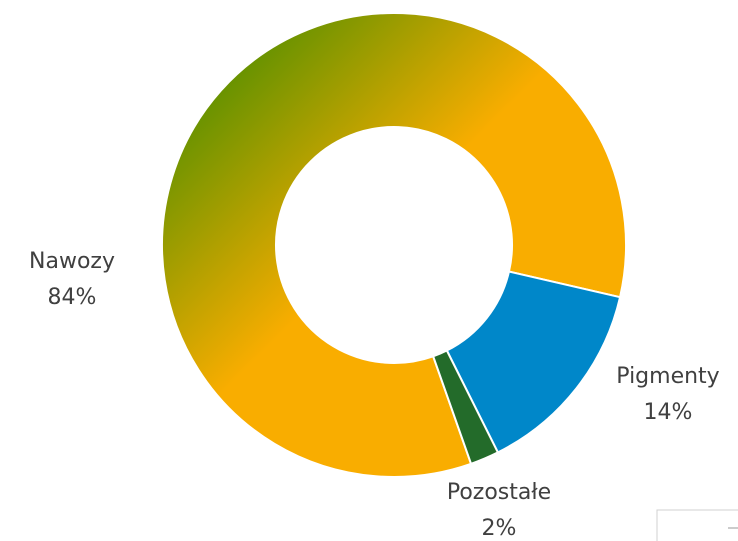  What do you see at coordinates (72, 297) in the screenshot?
I see `slice-value-label: 84%` at bounding box center [72, 297].